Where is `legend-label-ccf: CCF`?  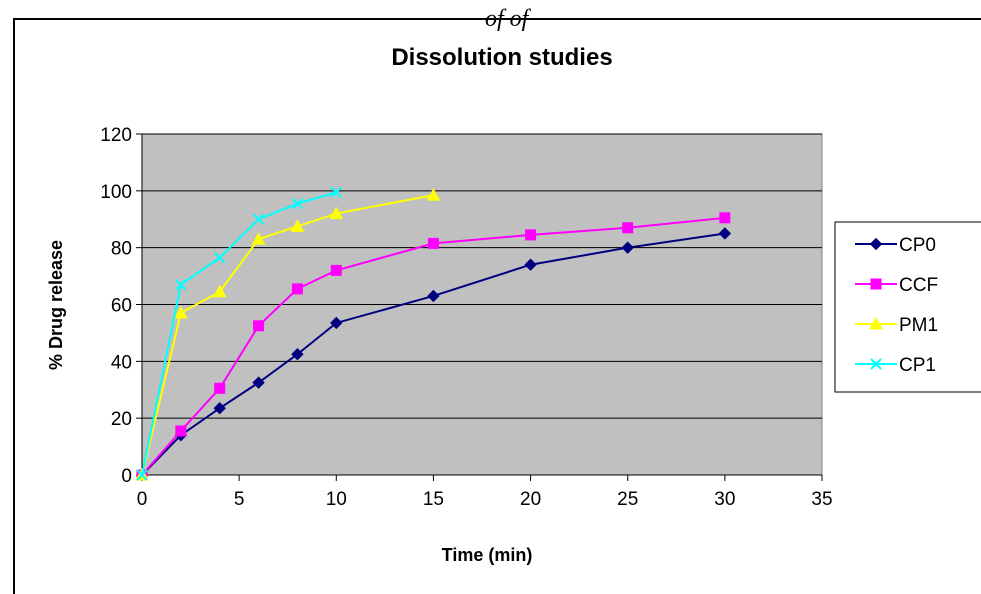
legend-label-ccf: CCF is located at coordinates (918, 285).